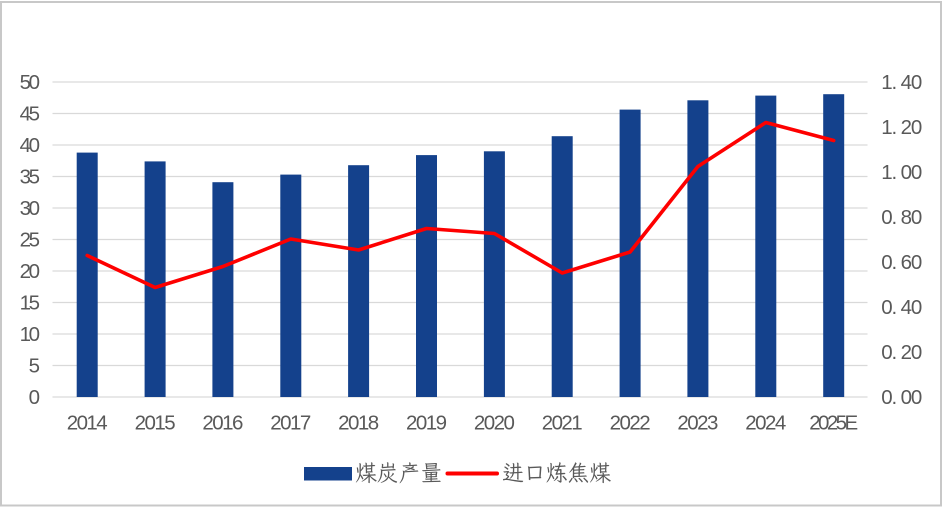 The image size is (945, 510). Describe the element at coordinates (630, 423) in the screenshot. I see `svg-text: 2022` at that location.